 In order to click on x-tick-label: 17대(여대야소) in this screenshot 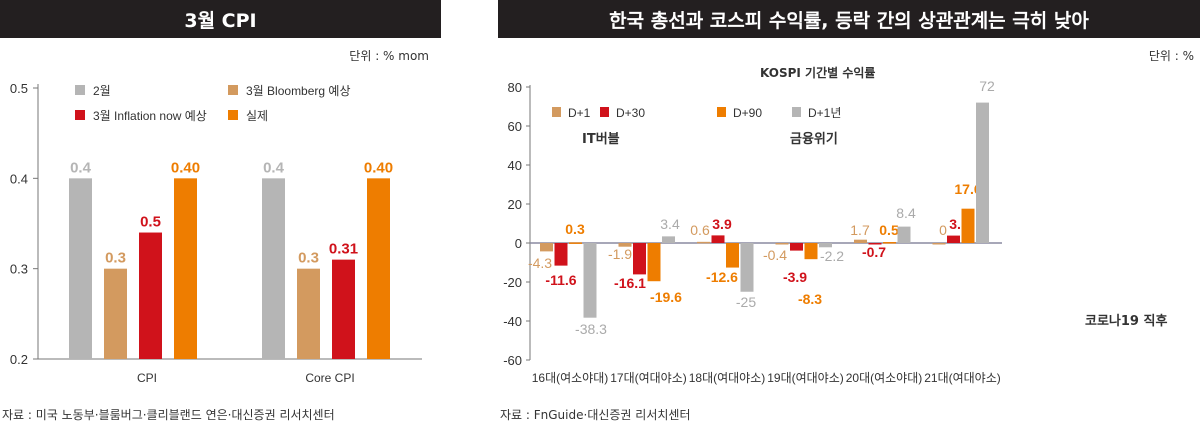, I will do `click(648, 378)`.